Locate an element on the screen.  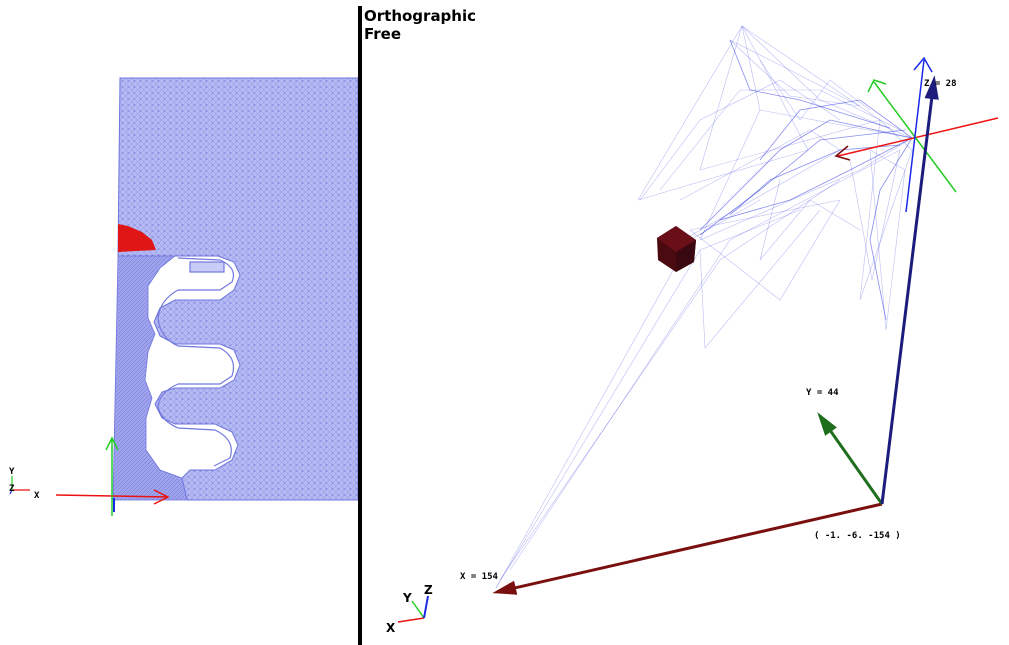
left-triad-y-label: Y is located at coordinates (12, 472).